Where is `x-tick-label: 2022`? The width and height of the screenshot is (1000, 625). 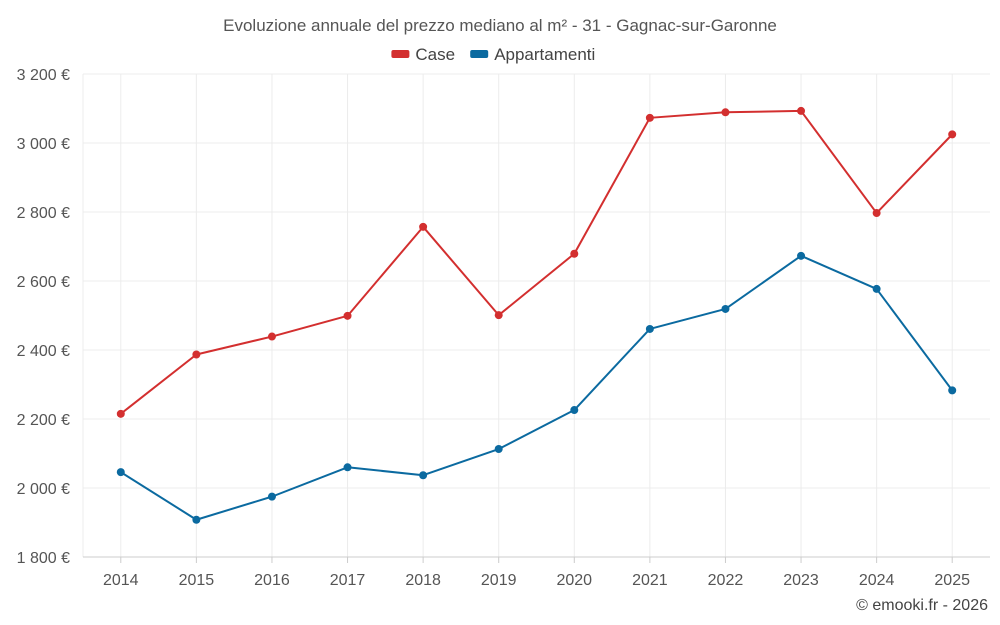 x-tick-label: 2022 is located at coordinates (726, 580).